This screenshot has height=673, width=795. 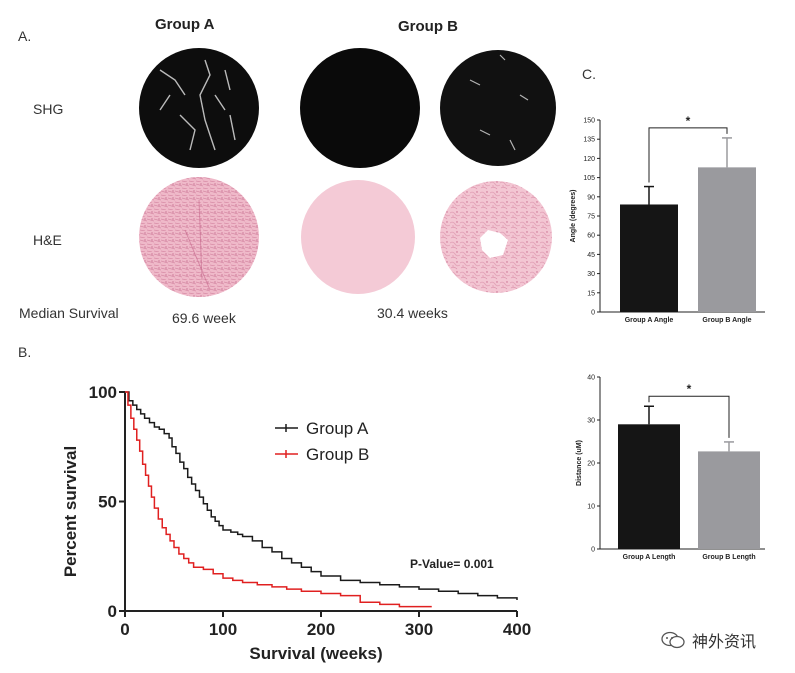 What do you see at coordinates (322, 441) in the screenshot?
I see `survival-legend: Group A Group B` at bounding box center [322, 441].